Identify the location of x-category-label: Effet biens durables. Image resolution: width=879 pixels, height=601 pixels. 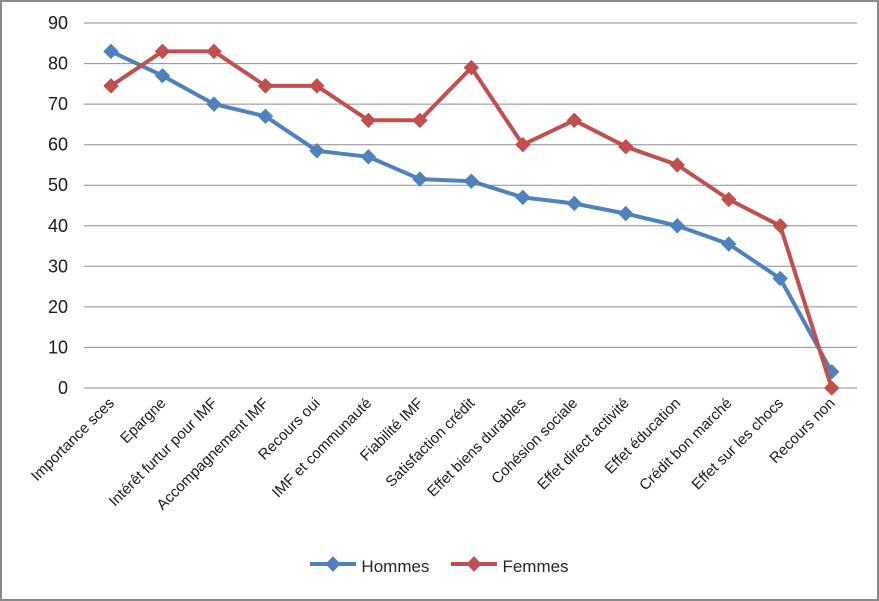
(477, 448).